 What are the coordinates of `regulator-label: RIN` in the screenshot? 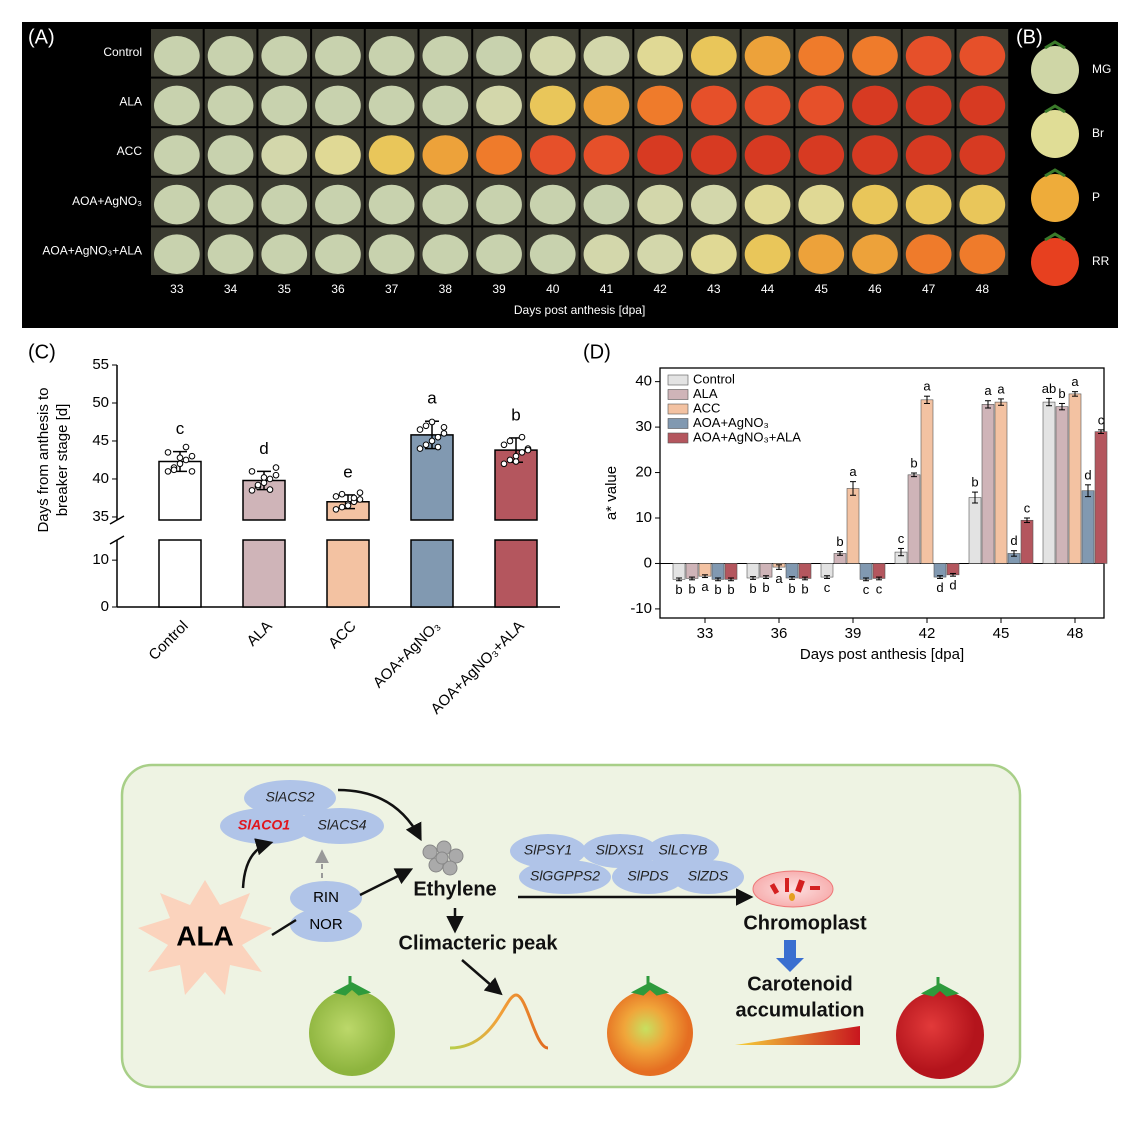 It's located at (326, 897).